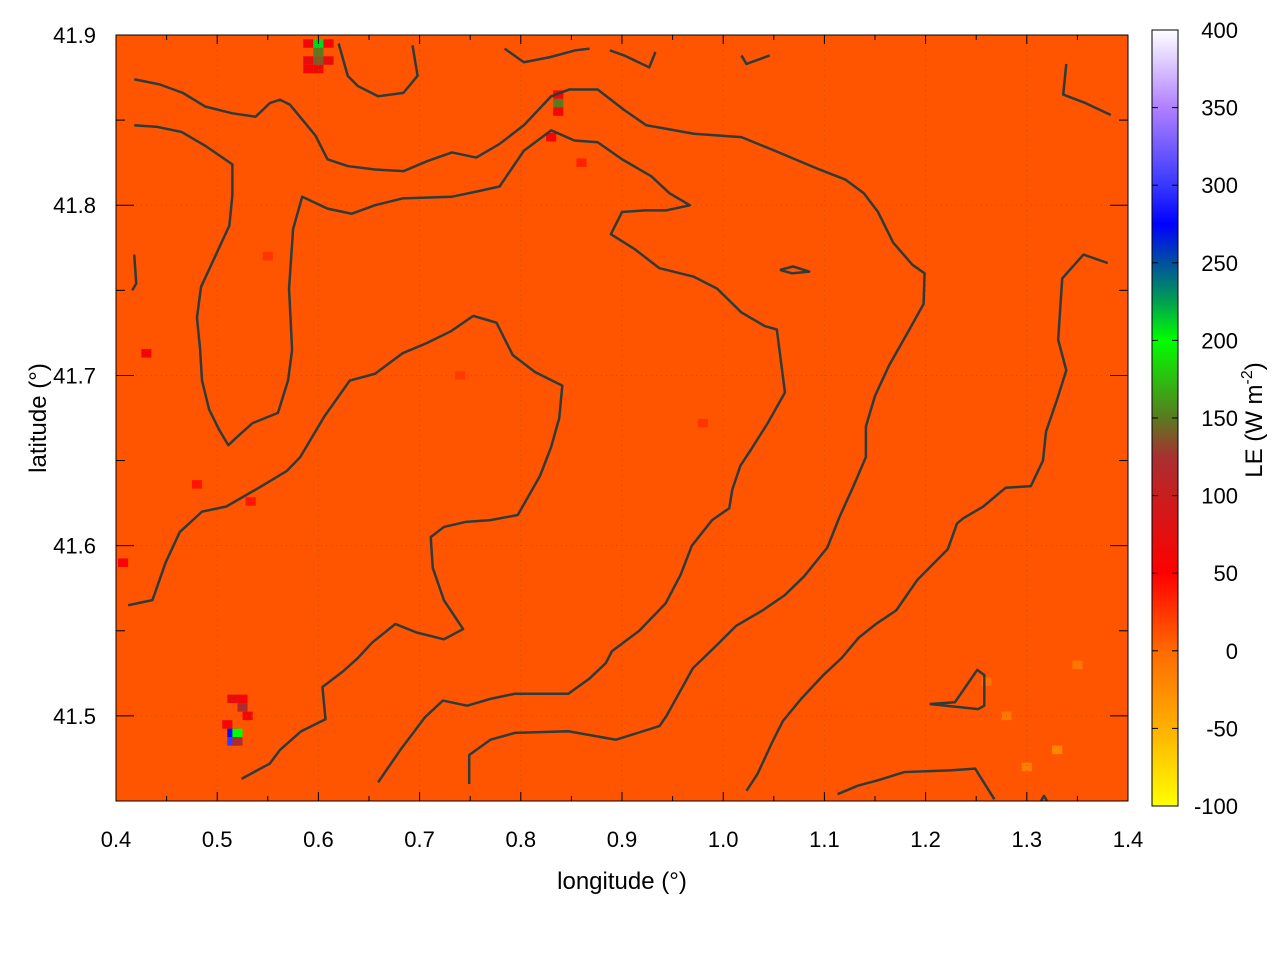  I want to click on x-tick-label: 0.9, so click(622, 839).